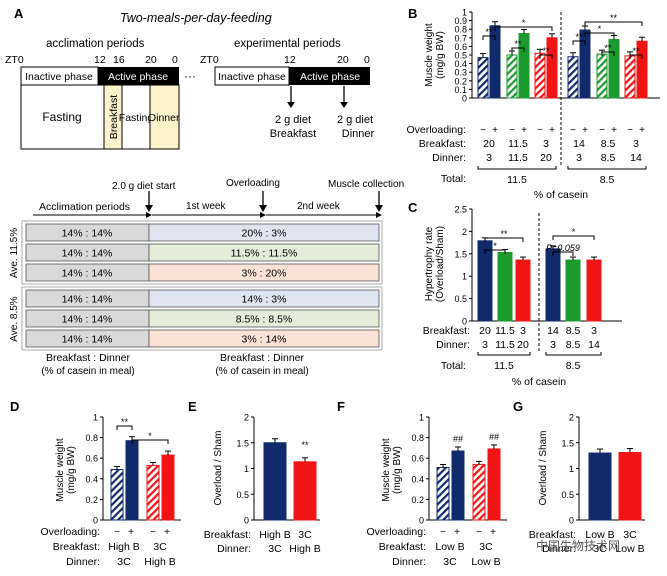  What do you see at coordinates (543, 467) in the screenshot?
I see `y-axis-label-line: Overload / Sham` at bounding box center [543, 467].